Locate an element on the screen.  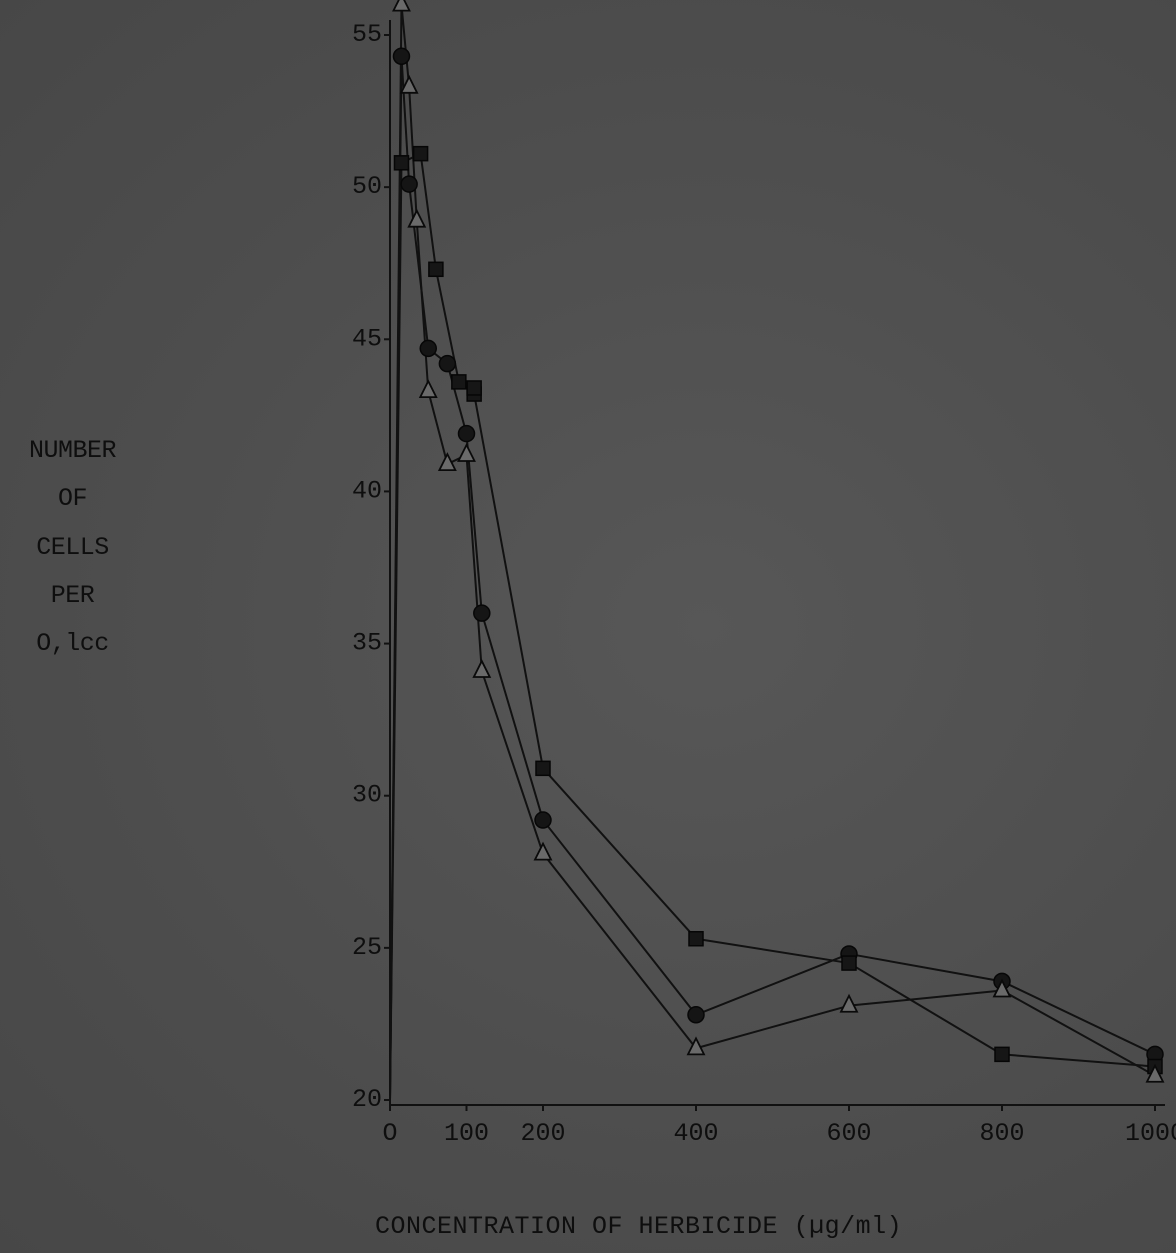
y-axis-label-line: CELLS is located at coordinates (72, 547).